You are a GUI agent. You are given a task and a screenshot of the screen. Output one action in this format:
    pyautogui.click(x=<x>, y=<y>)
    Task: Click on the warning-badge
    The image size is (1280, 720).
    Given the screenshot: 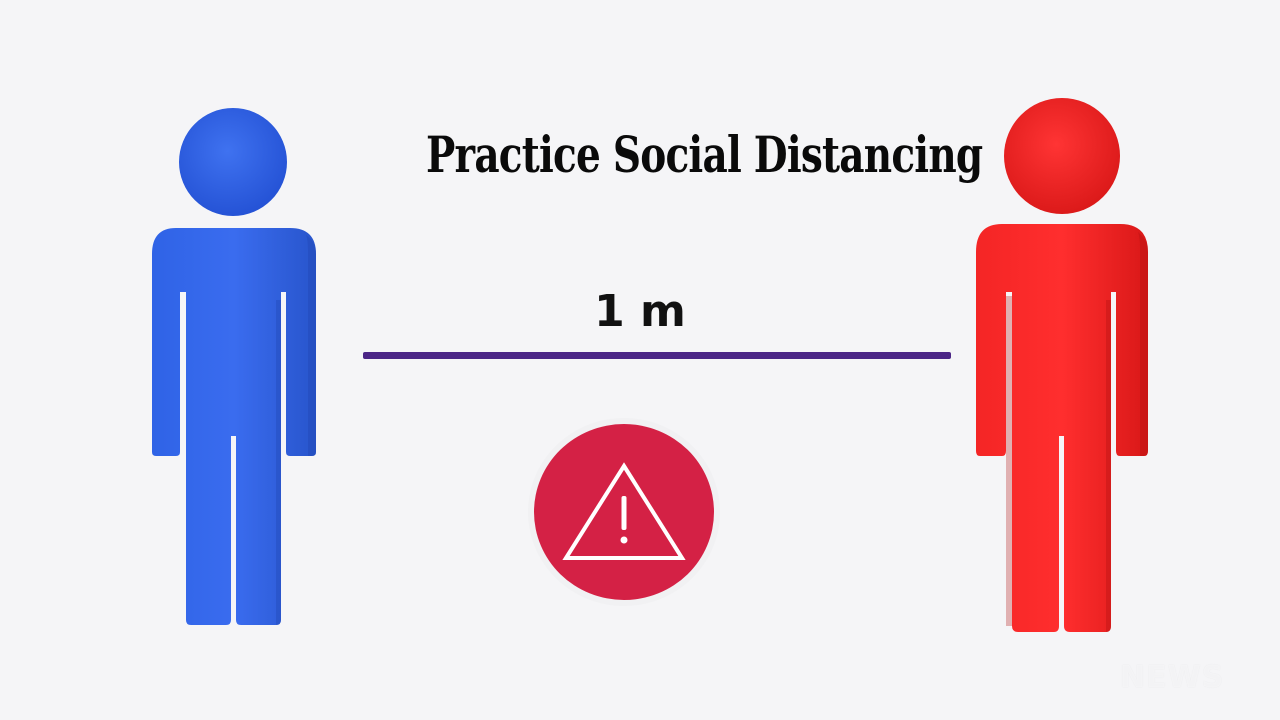 What is the action you would take?
    pyautogui.click(x=624, y=512)
    